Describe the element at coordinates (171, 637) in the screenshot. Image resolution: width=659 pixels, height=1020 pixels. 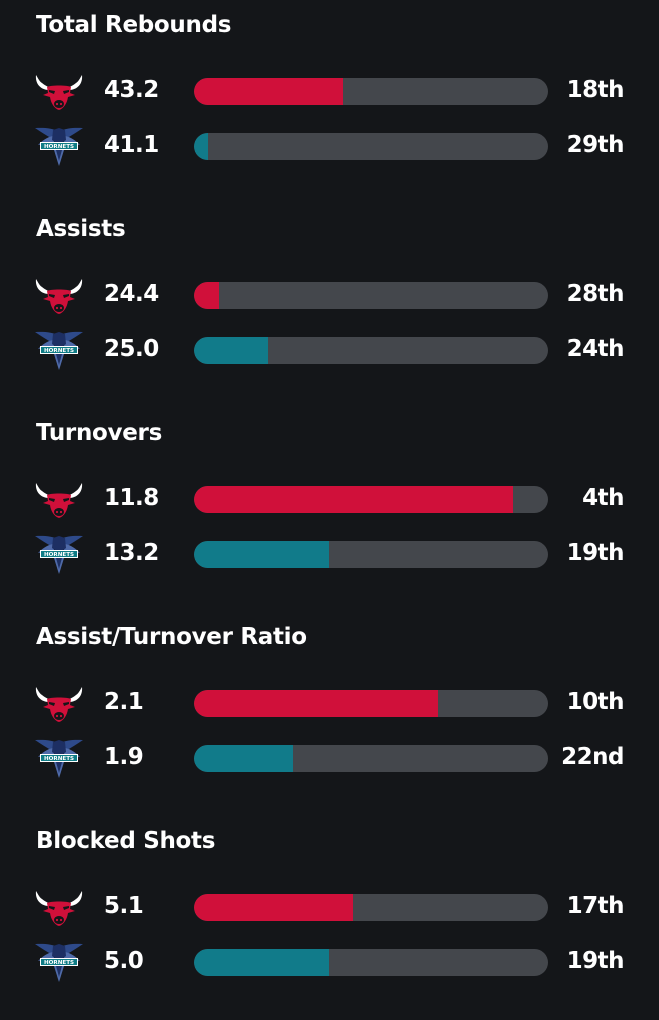
I see `stat-title: Assist/Turnover Ratio` at that location.